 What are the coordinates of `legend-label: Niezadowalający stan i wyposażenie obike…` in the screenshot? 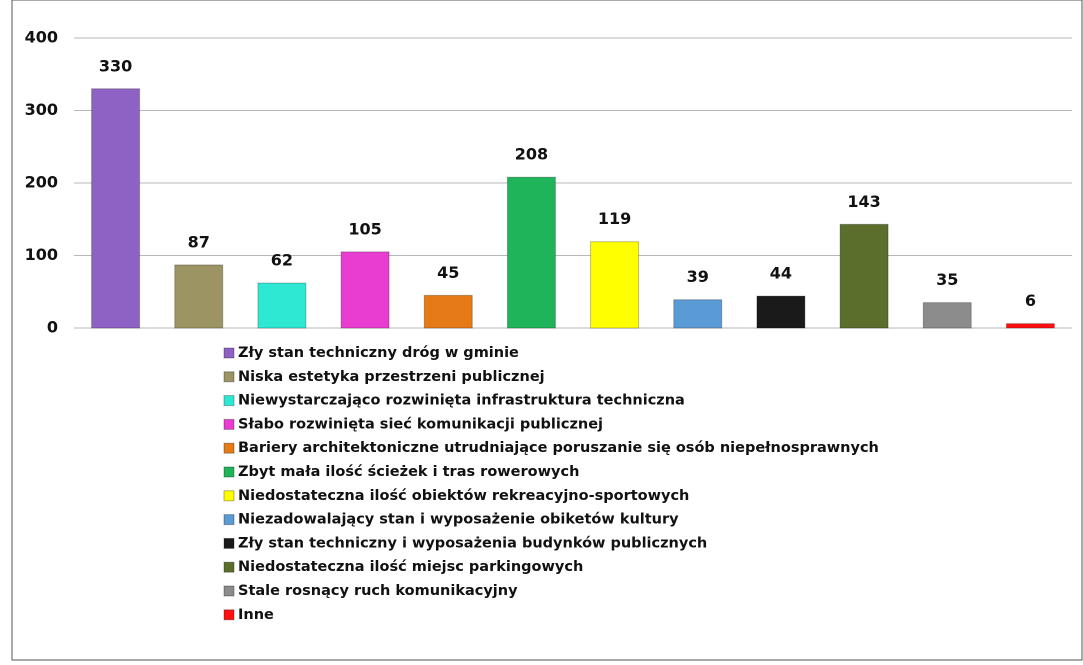 It's located at (458, 520).